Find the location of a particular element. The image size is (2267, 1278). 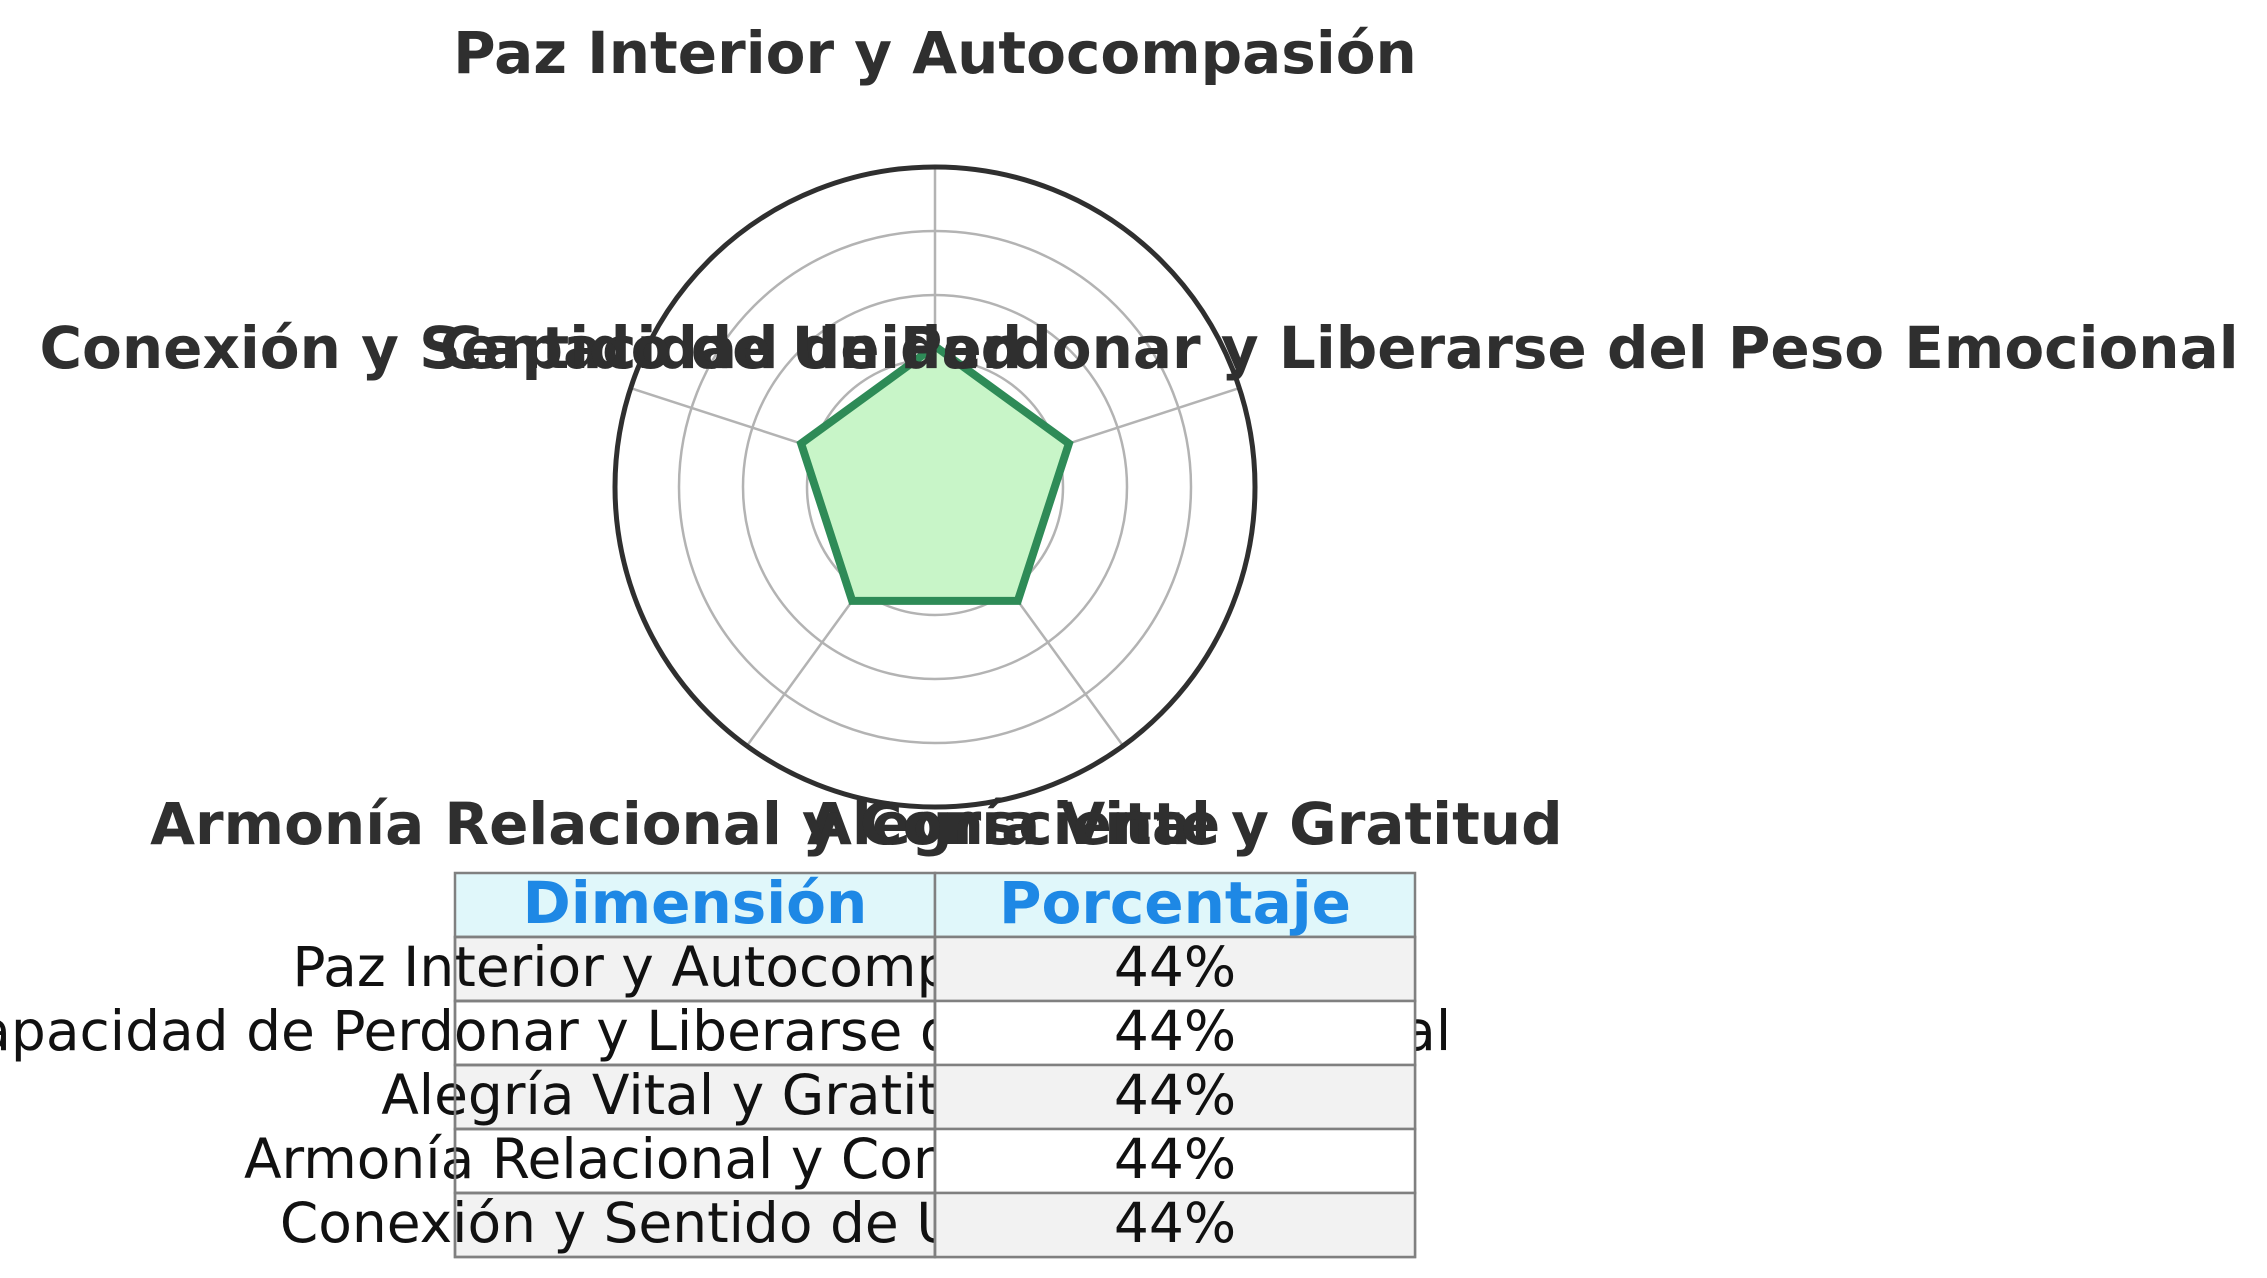

axis-label: Alegría Vital y Gratitud is located at coordinates (1185, 824).